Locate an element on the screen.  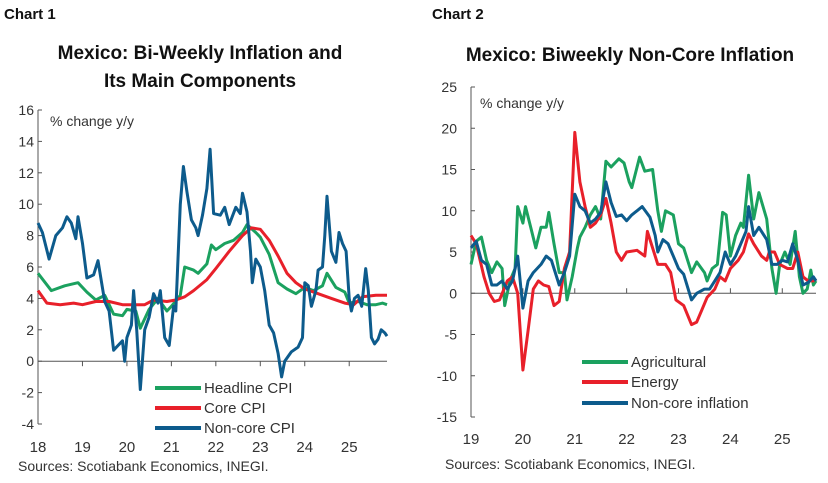
chart-2-y-tick-label: -15 is located at coordinates (447, 417).